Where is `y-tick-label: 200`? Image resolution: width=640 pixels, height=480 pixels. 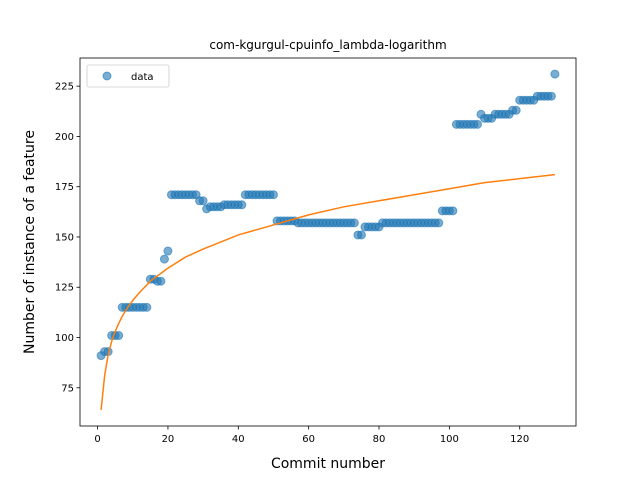
y-tick-label: 200 is located at coordinates (64, 137).